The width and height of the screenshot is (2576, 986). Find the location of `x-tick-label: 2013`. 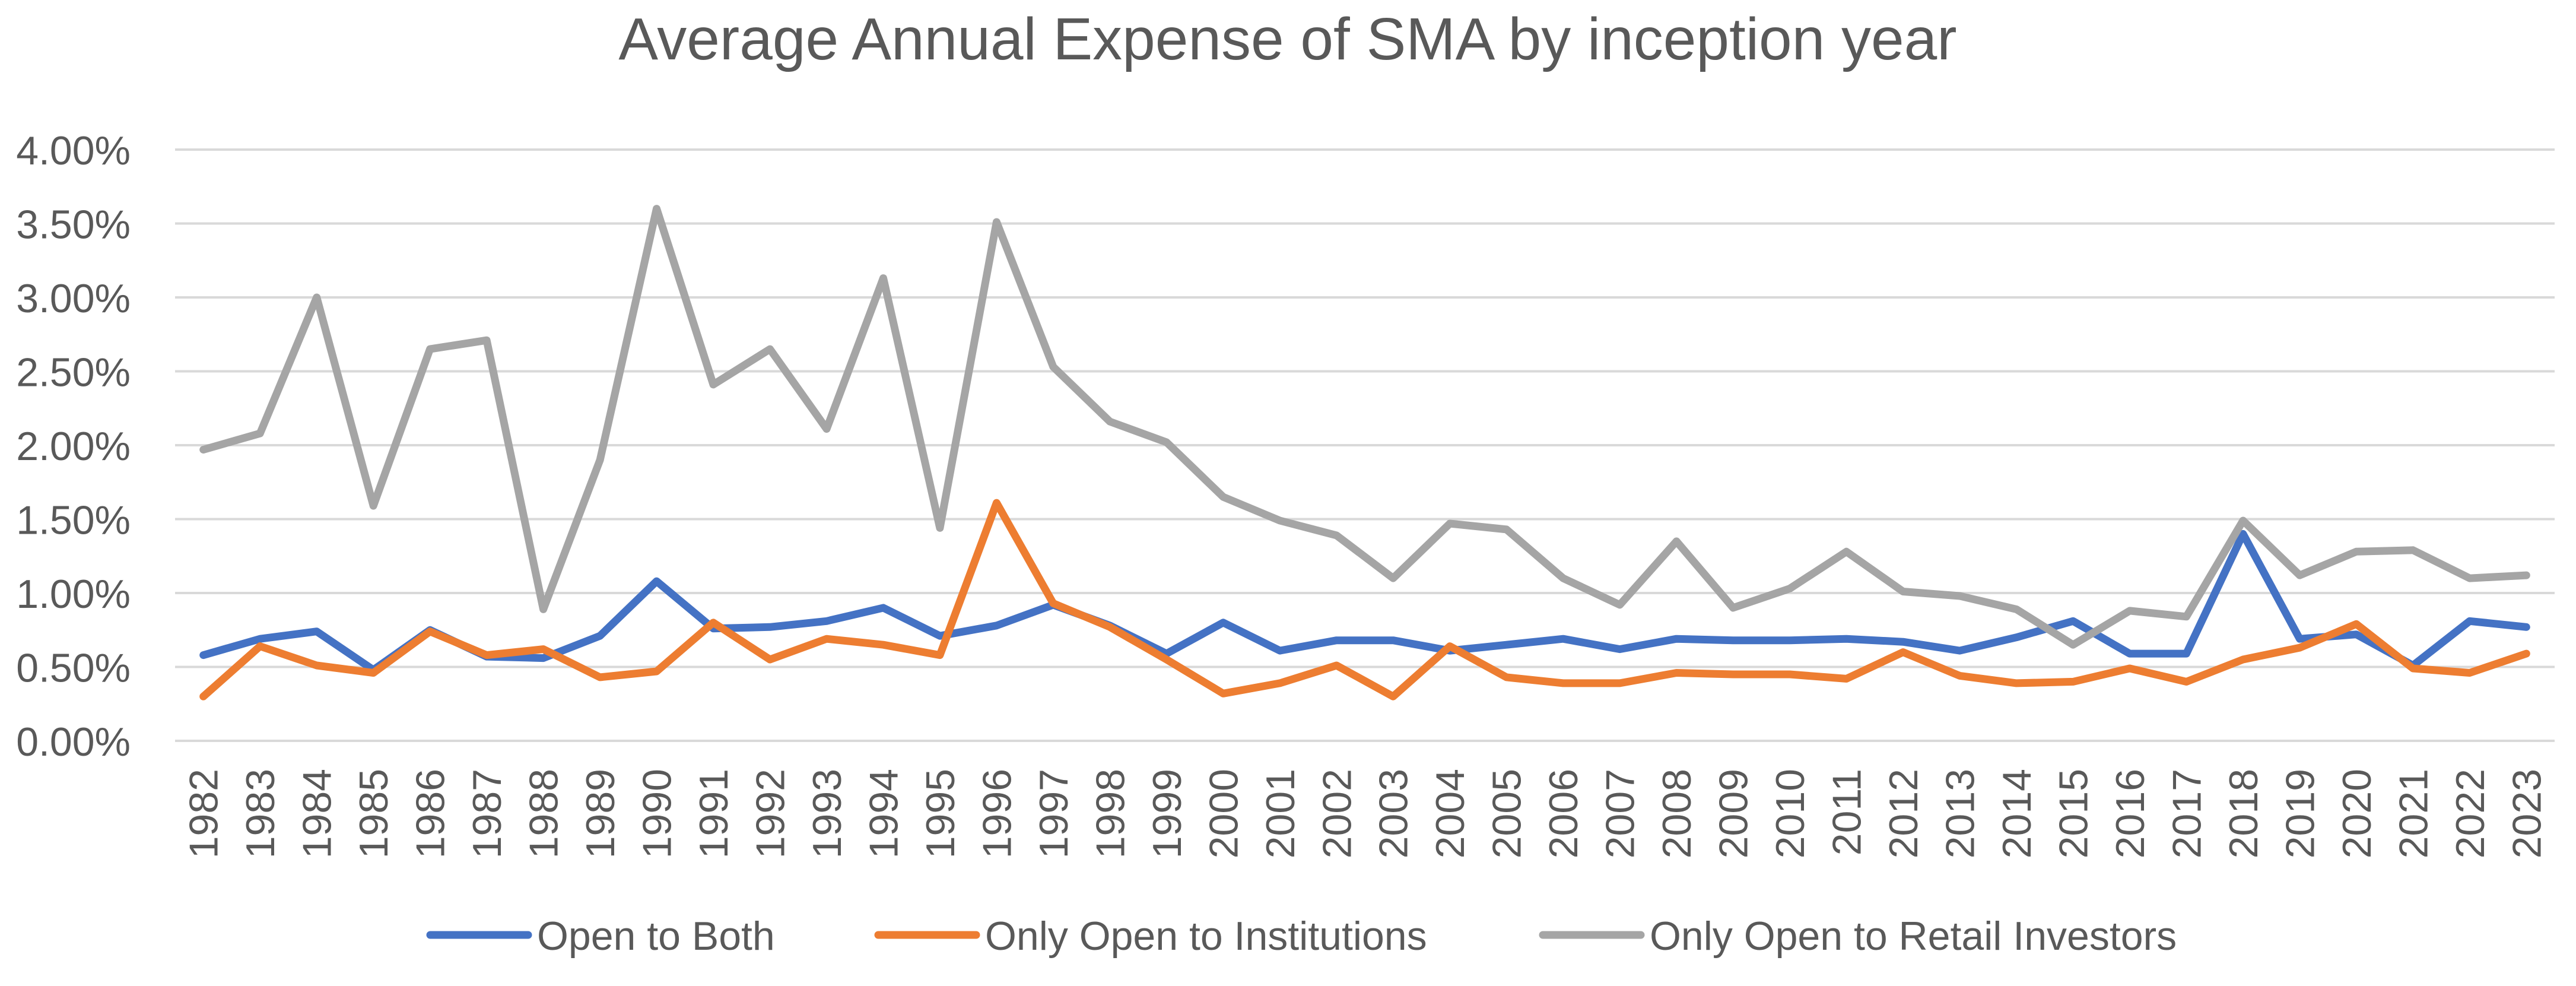

x-tick-label: 2013 is located at coordinates (1960, 814).